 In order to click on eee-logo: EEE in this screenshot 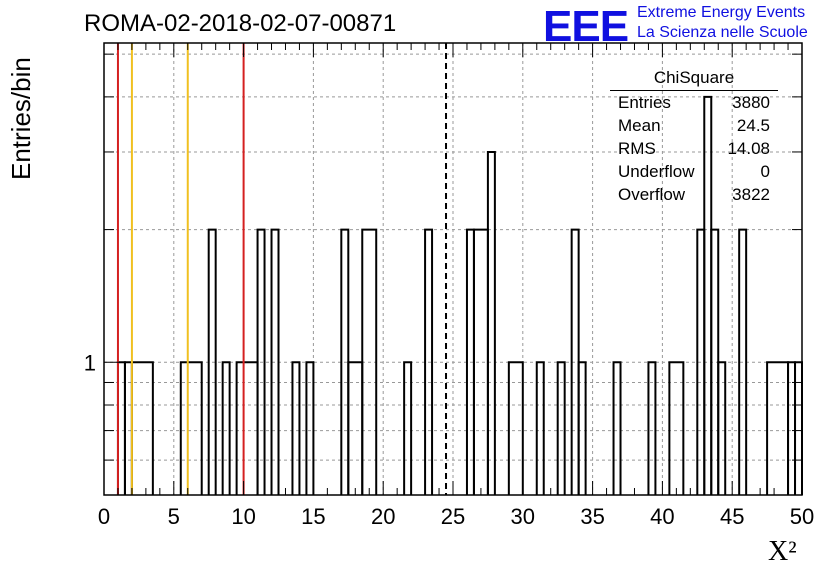, I will do `click(586, 26)`.